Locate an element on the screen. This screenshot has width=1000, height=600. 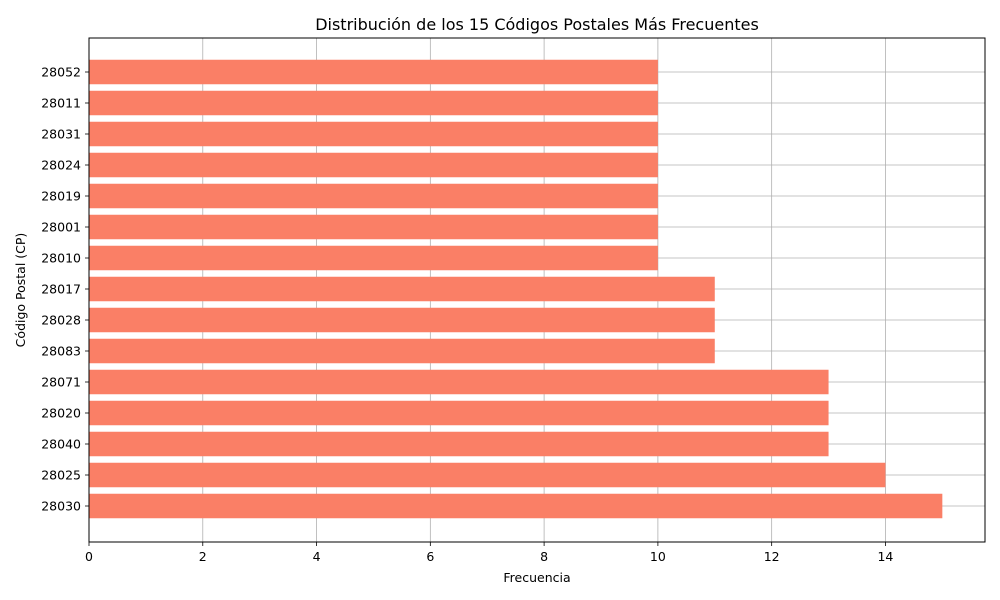
x-tick-label: 2 is located at coordinates (203, 556).